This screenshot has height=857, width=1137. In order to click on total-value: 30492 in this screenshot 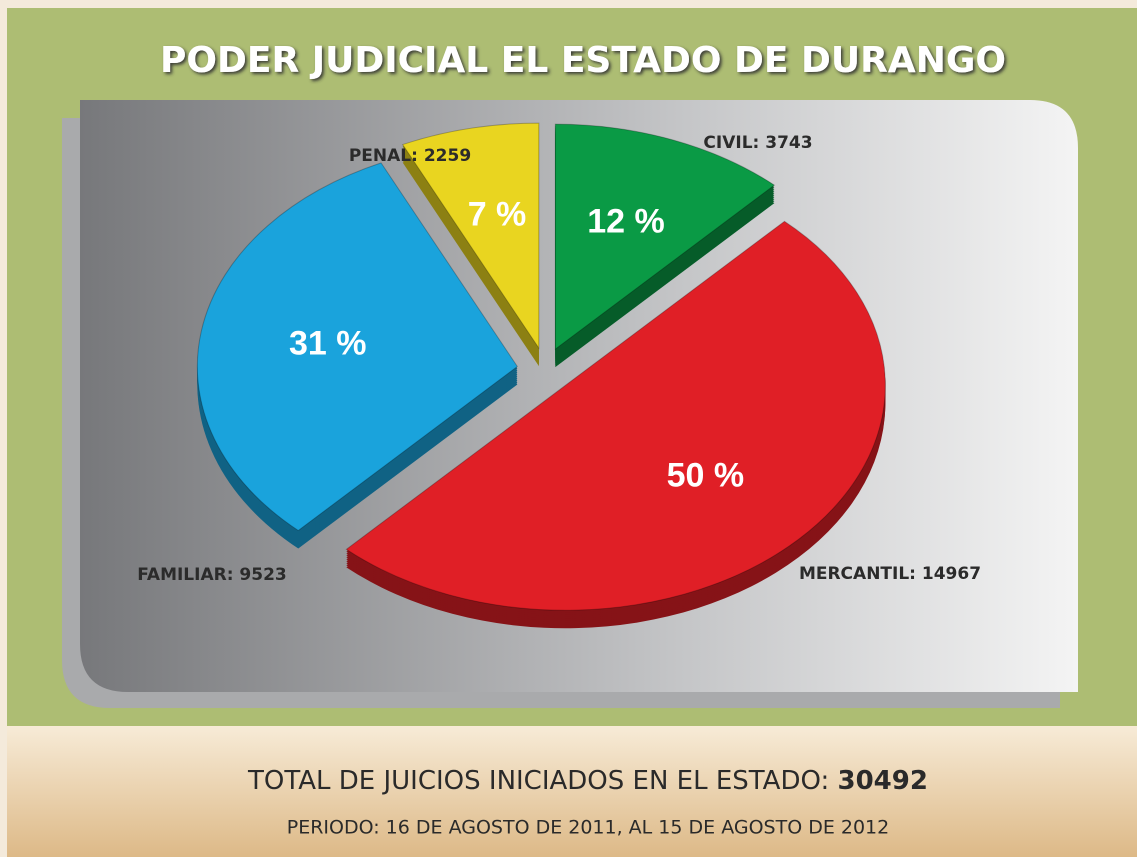, I will do `click(883, 781)`.